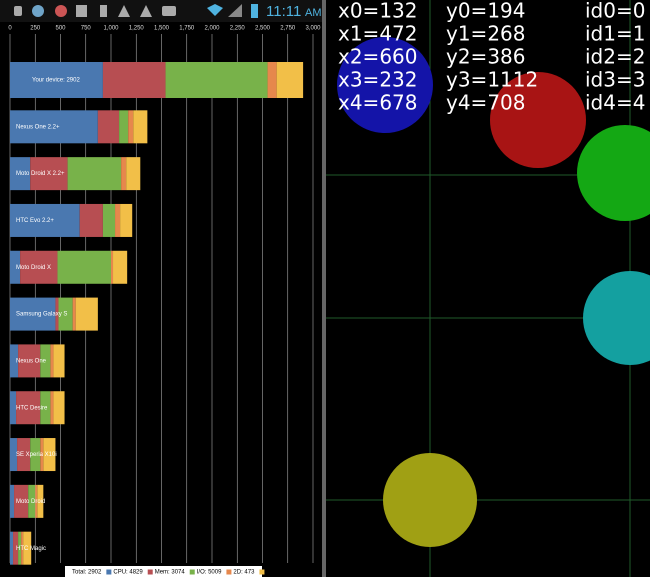 The height and width of the screenshot is (577, 650). Describe the element at coordinates (60, 29) in the screenshot. I see `x-tick-label: 500` at that location.